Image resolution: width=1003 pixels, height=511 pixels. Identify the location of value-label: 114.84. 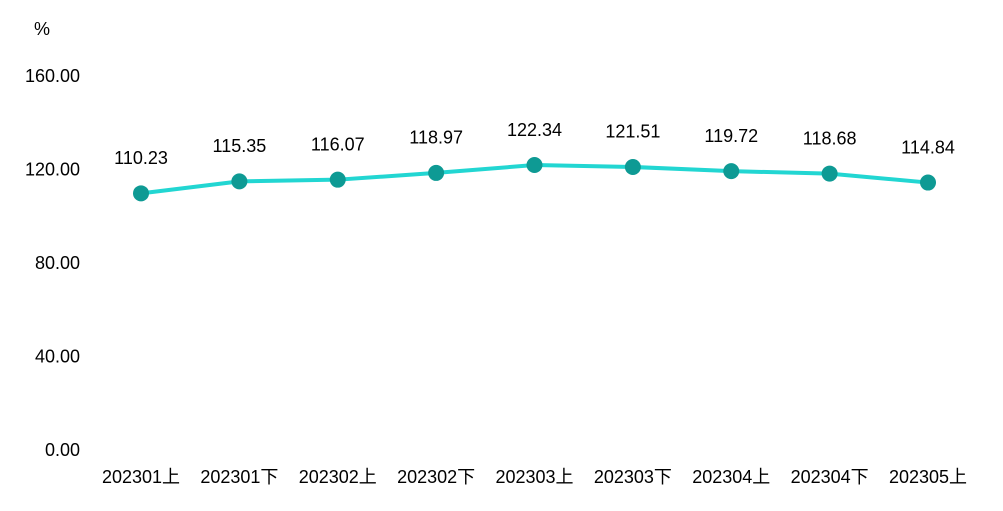
(928, 147).